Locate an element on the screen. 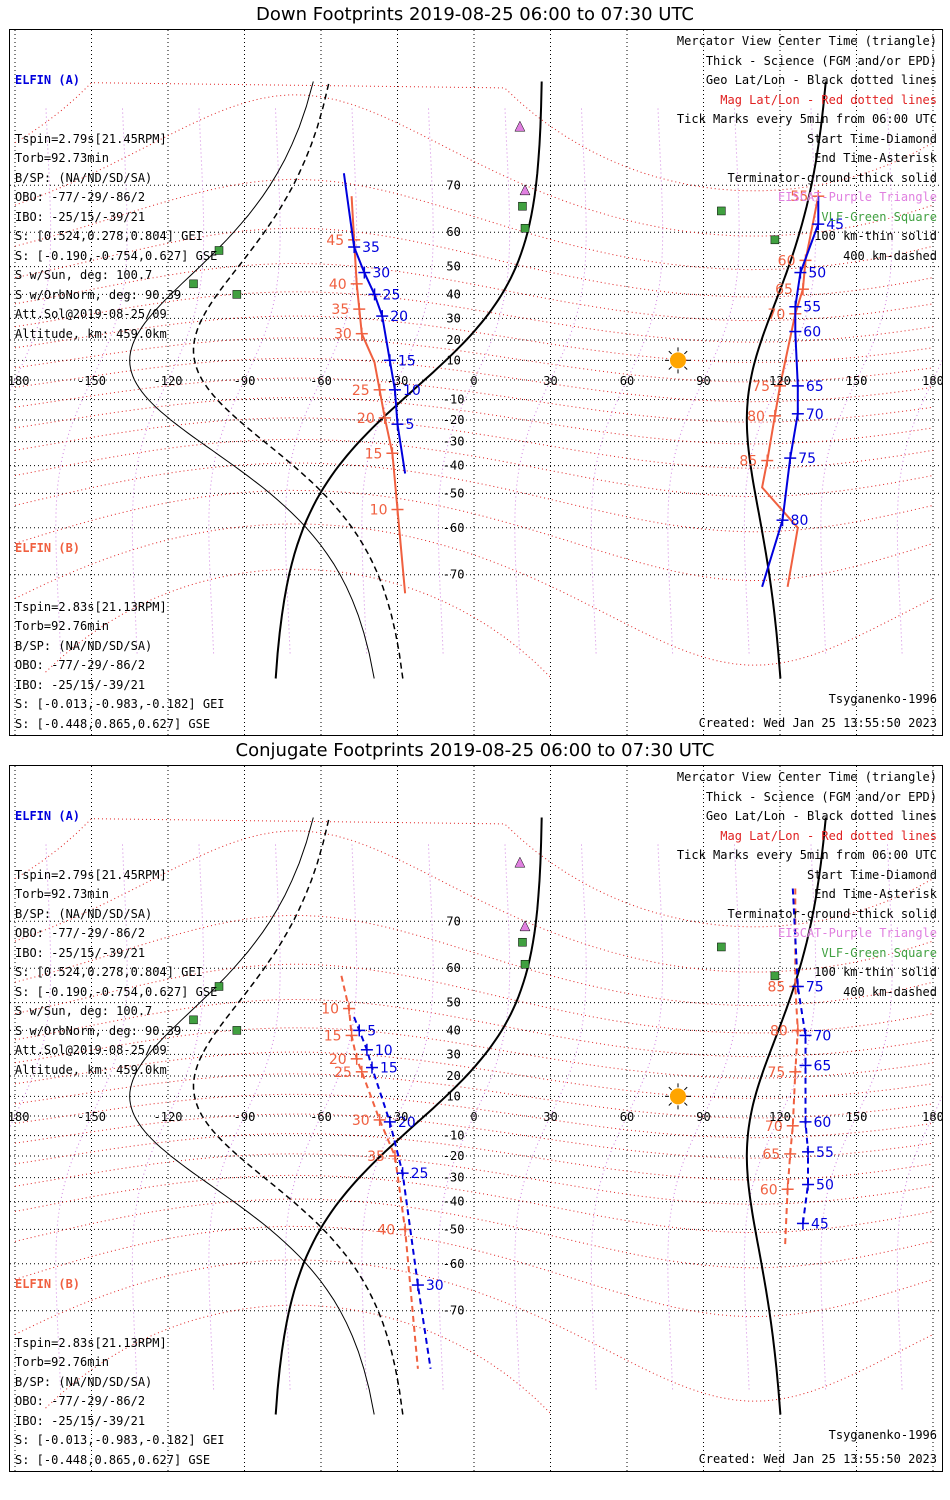 Image resolution: width=950 pixels, height=1500 pixels. lon-tick-label: -30 is located at coordinates (398, 1117).